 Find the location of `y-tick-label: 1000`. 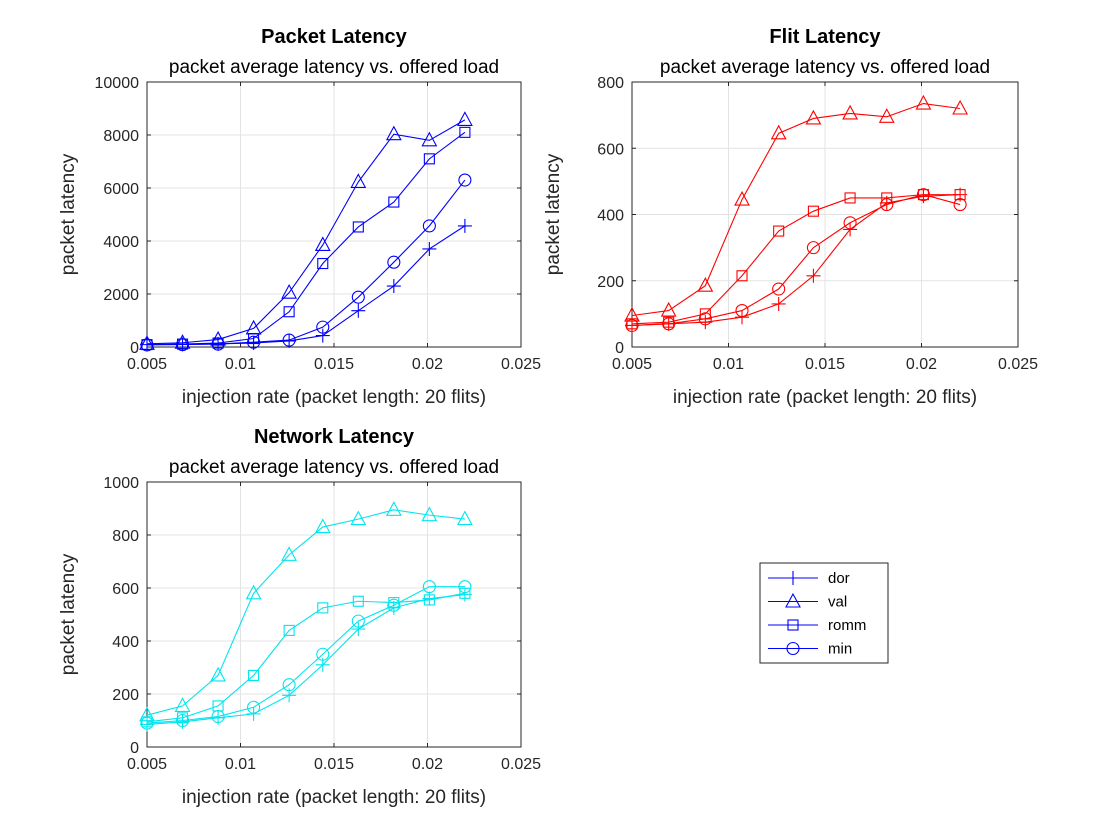

y-tick-label: 1000 is located at coordinates (121, 483).